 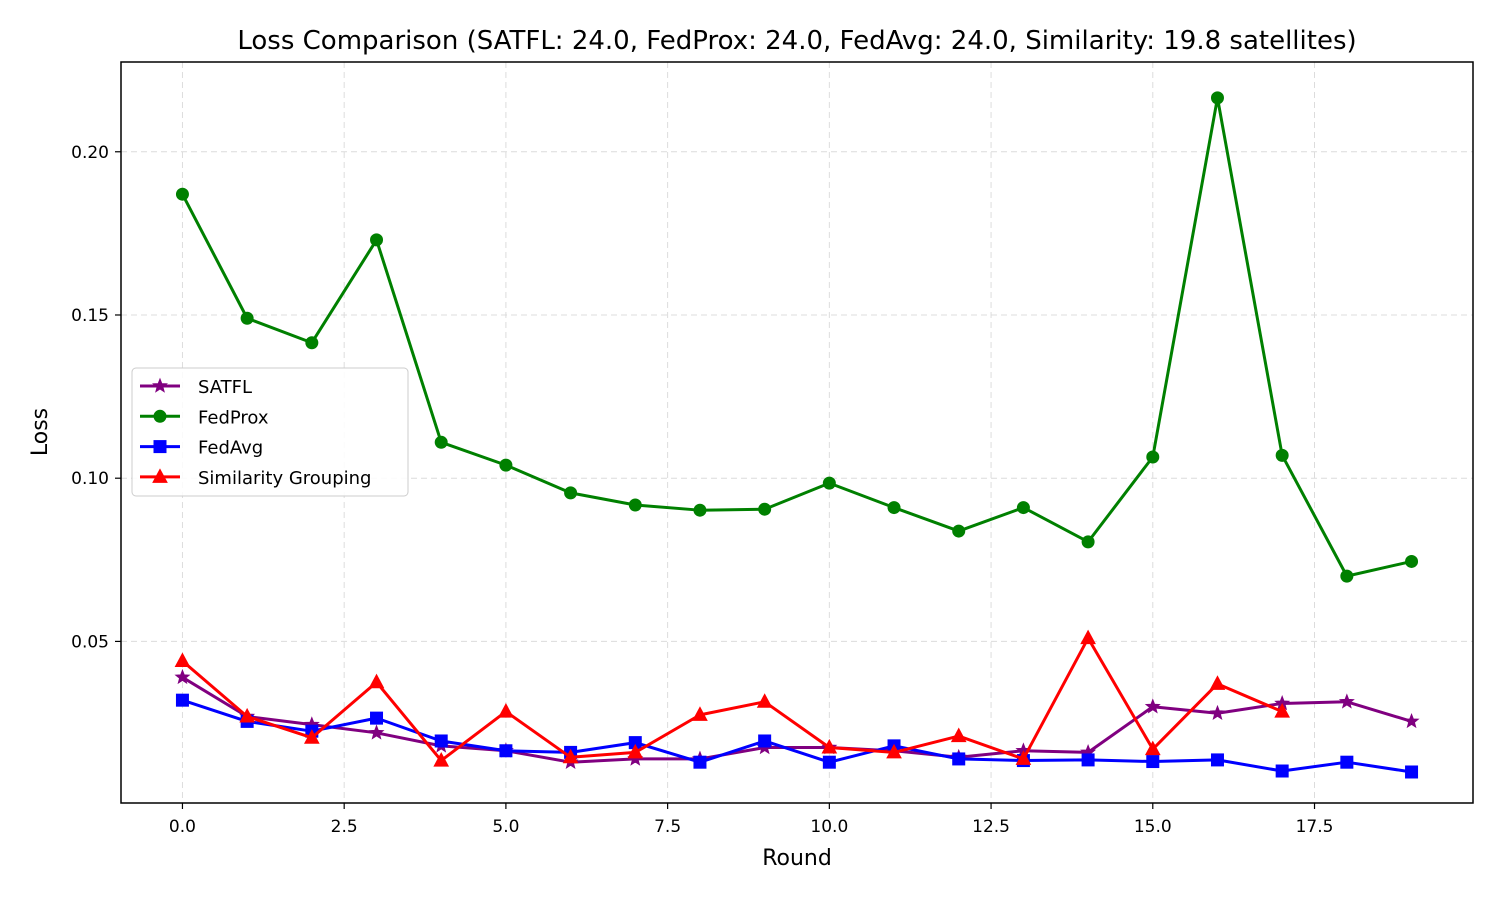 I want to click on legend-label: SATFL, so click(x=225, y=387).